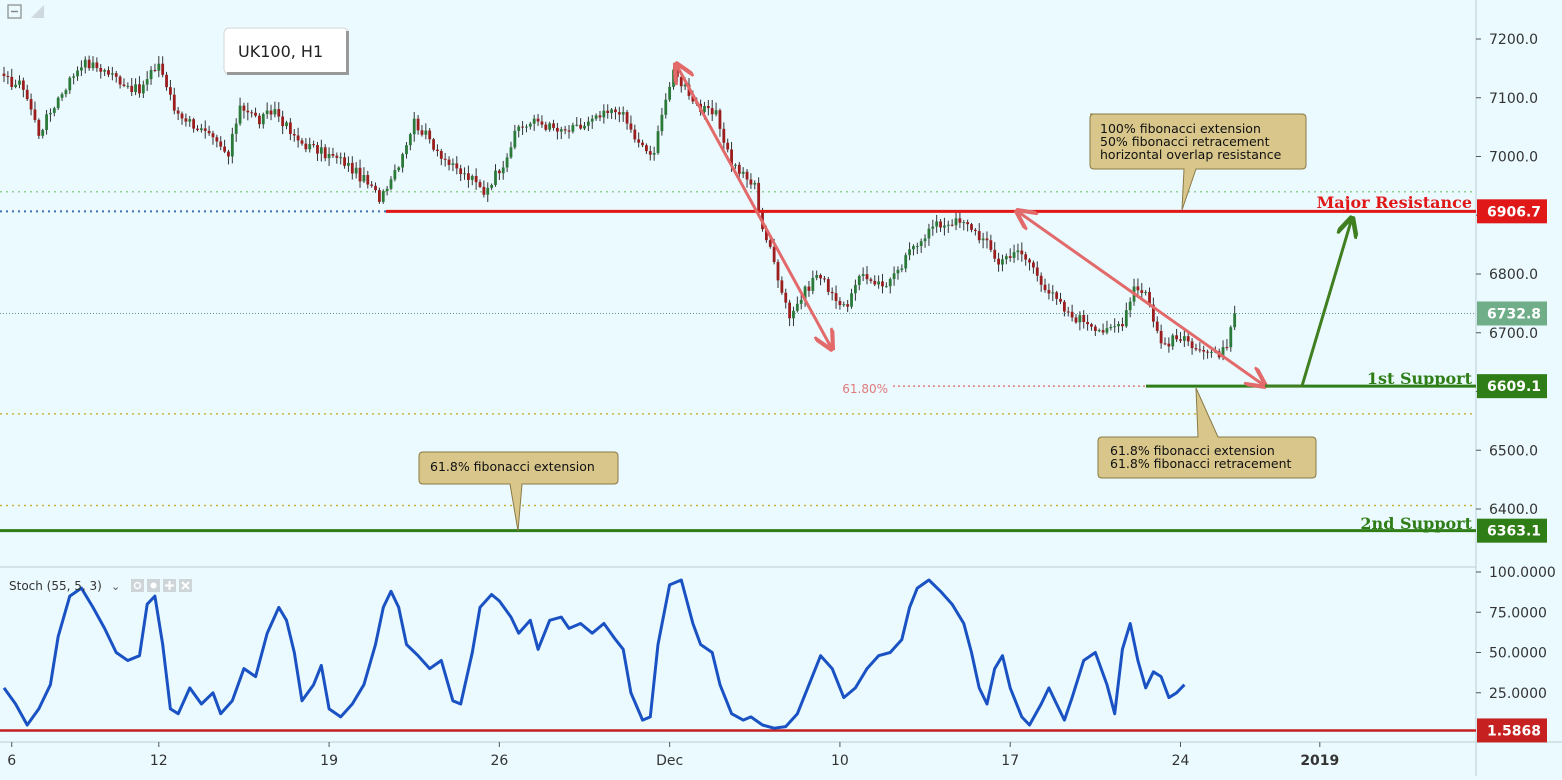  I want to click on chevron-down-icon: ⌄, so click(115, 586).